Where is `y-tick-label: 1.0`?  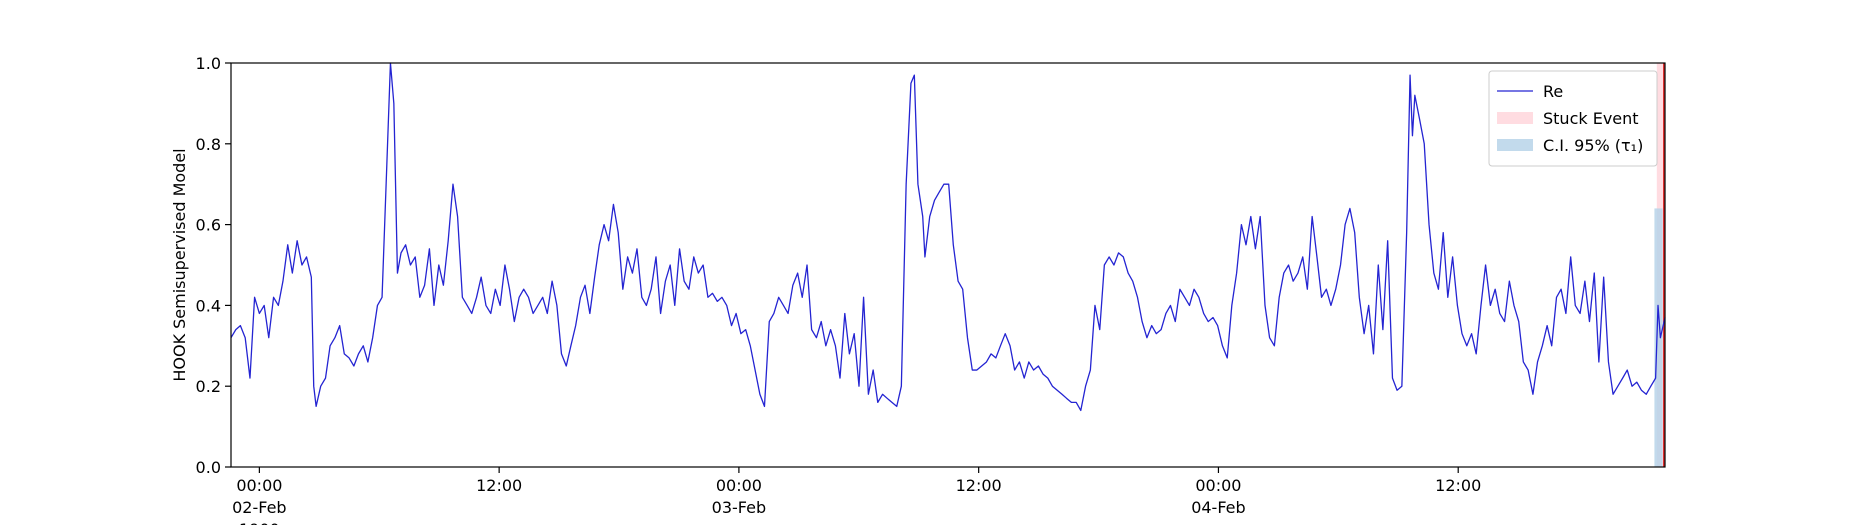 y-tick-label: 1.0 is located at coordinates (208, 63).